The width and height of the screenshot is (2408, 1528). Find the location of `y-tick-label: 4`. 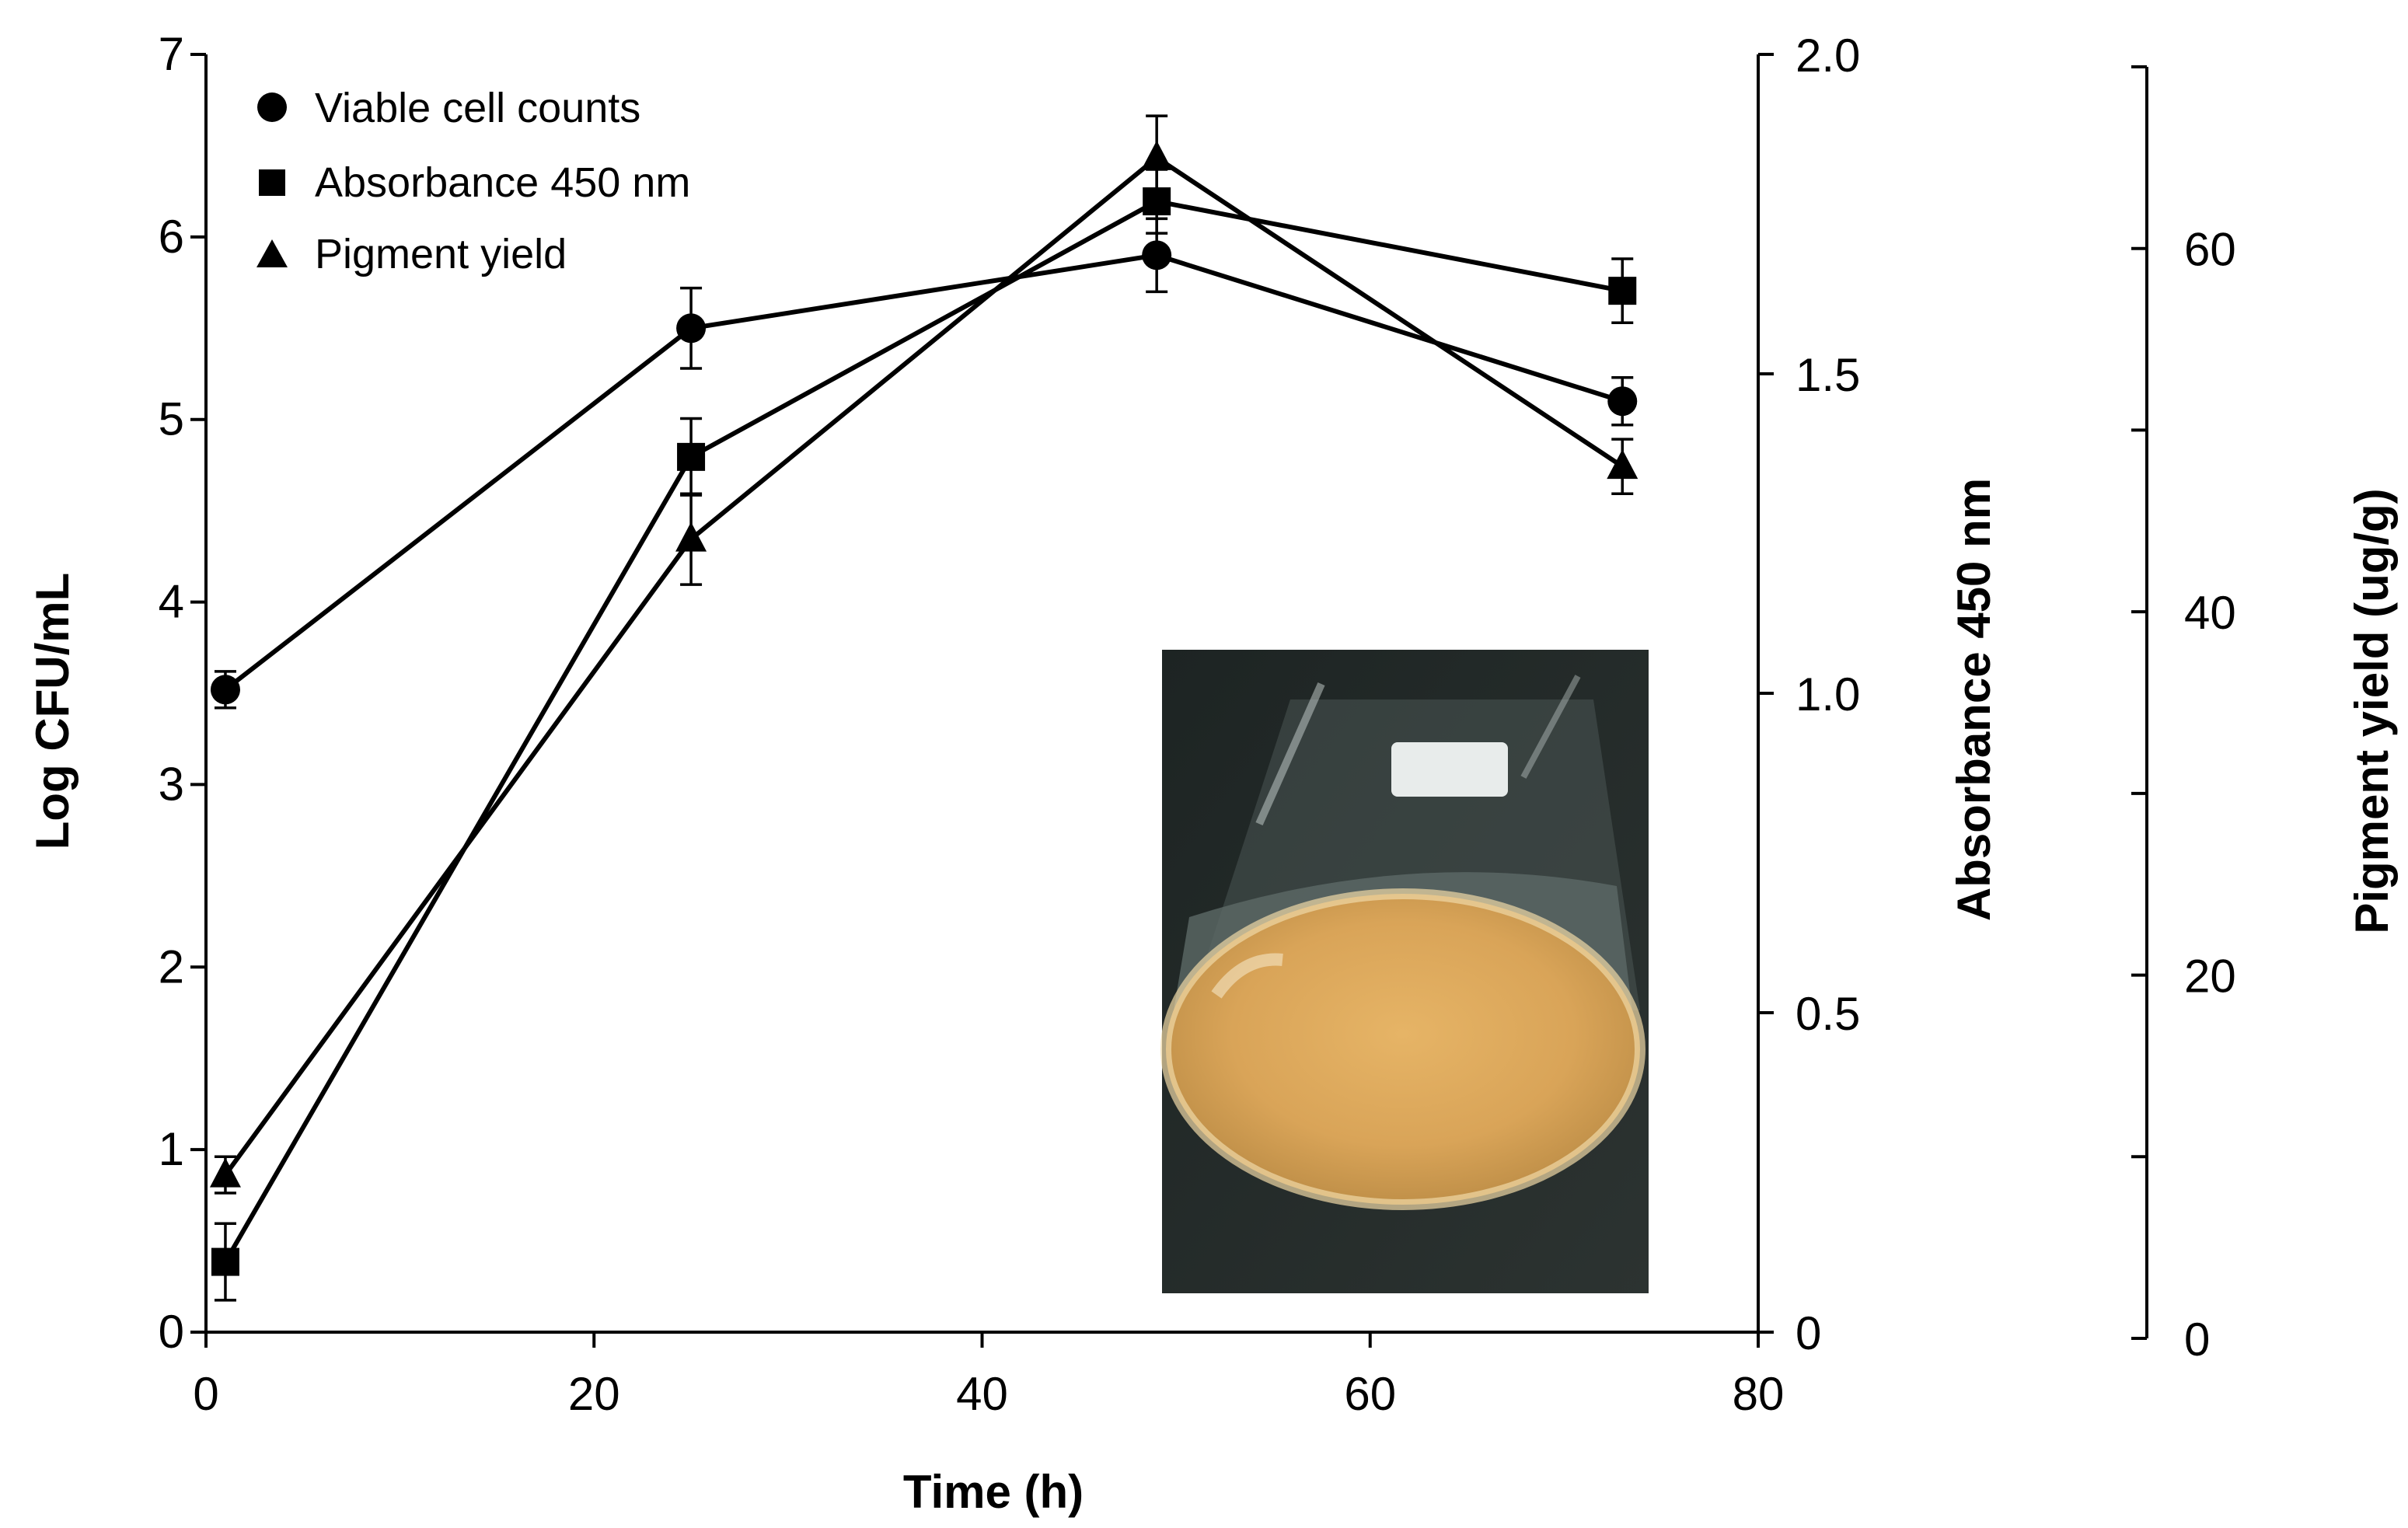

y-tick-label: 4 is located at coordinates (171, 602).